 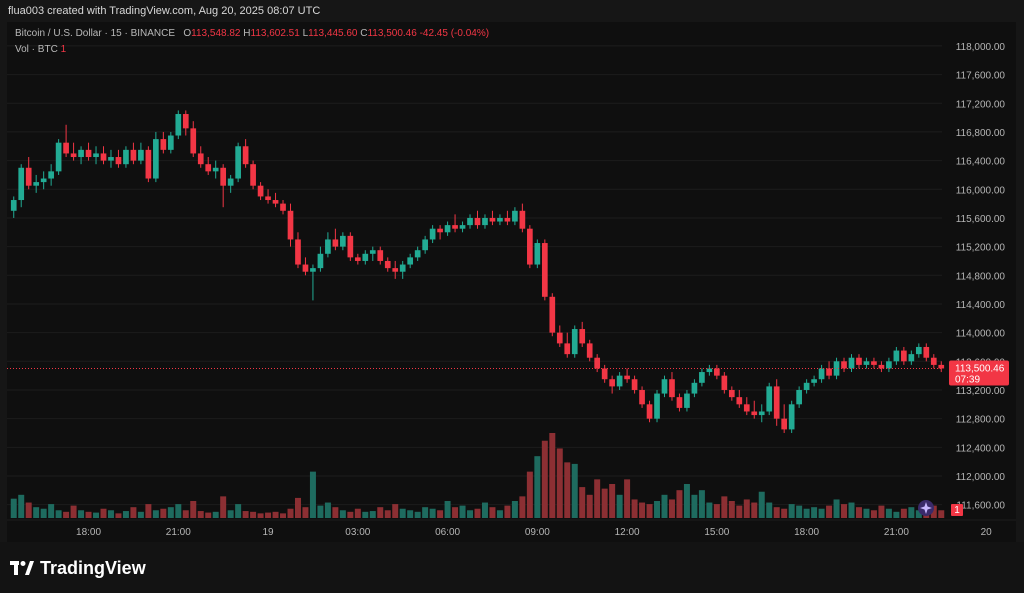 What do you see at coordinates (981, 47) in the screenshot?
I see `y-tick-label: 118,000.00` at bounding box center [981, 47].